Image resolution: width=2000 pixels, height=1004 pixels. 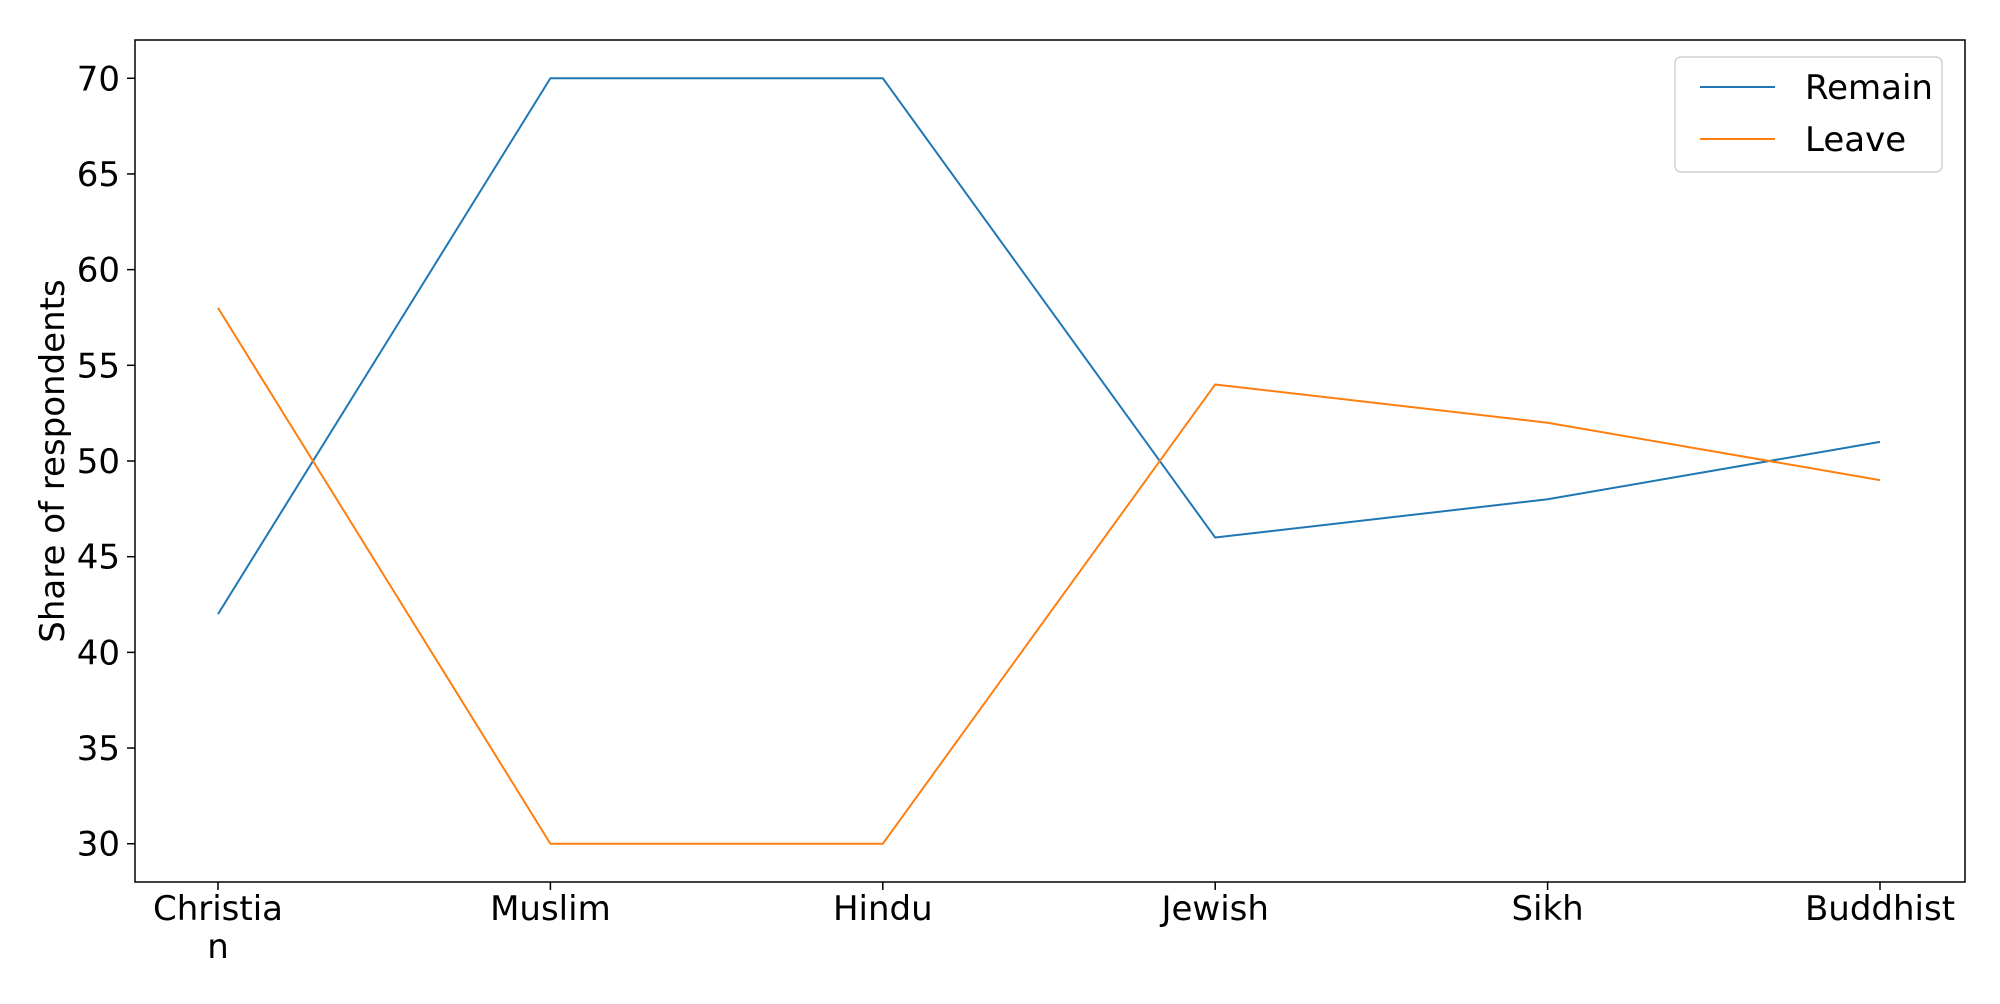 What do you see at coordinates (98, 462) in the screenshot?
I see `y-tick-label: 50` at bounding box center [98, 462].